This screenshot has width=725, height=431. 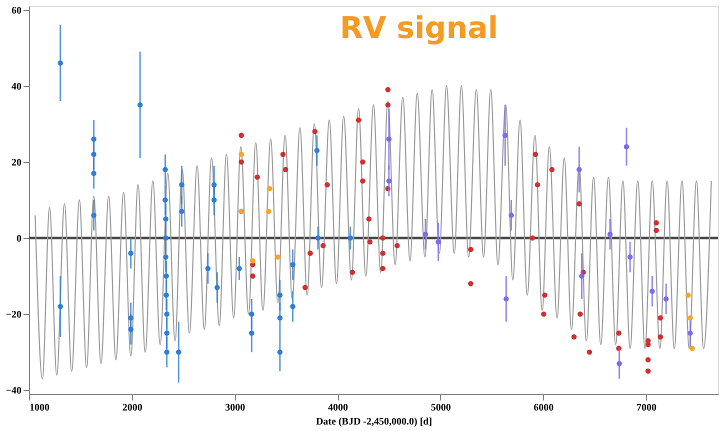 What do you see at coordinates (19, 239) in the screenshot?
I see `y-tick-label: 0` at bounding box center [19, 239].